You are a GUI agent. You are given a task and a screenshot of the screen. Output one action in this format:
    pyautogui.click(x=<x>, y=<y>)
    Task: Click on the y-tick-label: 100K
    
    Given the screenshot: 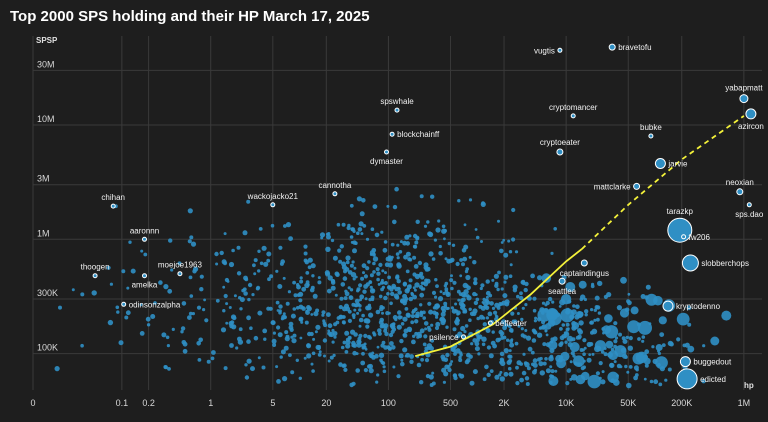 What is the action you would take?
    pyautogui.click(x=47, y=348)
    